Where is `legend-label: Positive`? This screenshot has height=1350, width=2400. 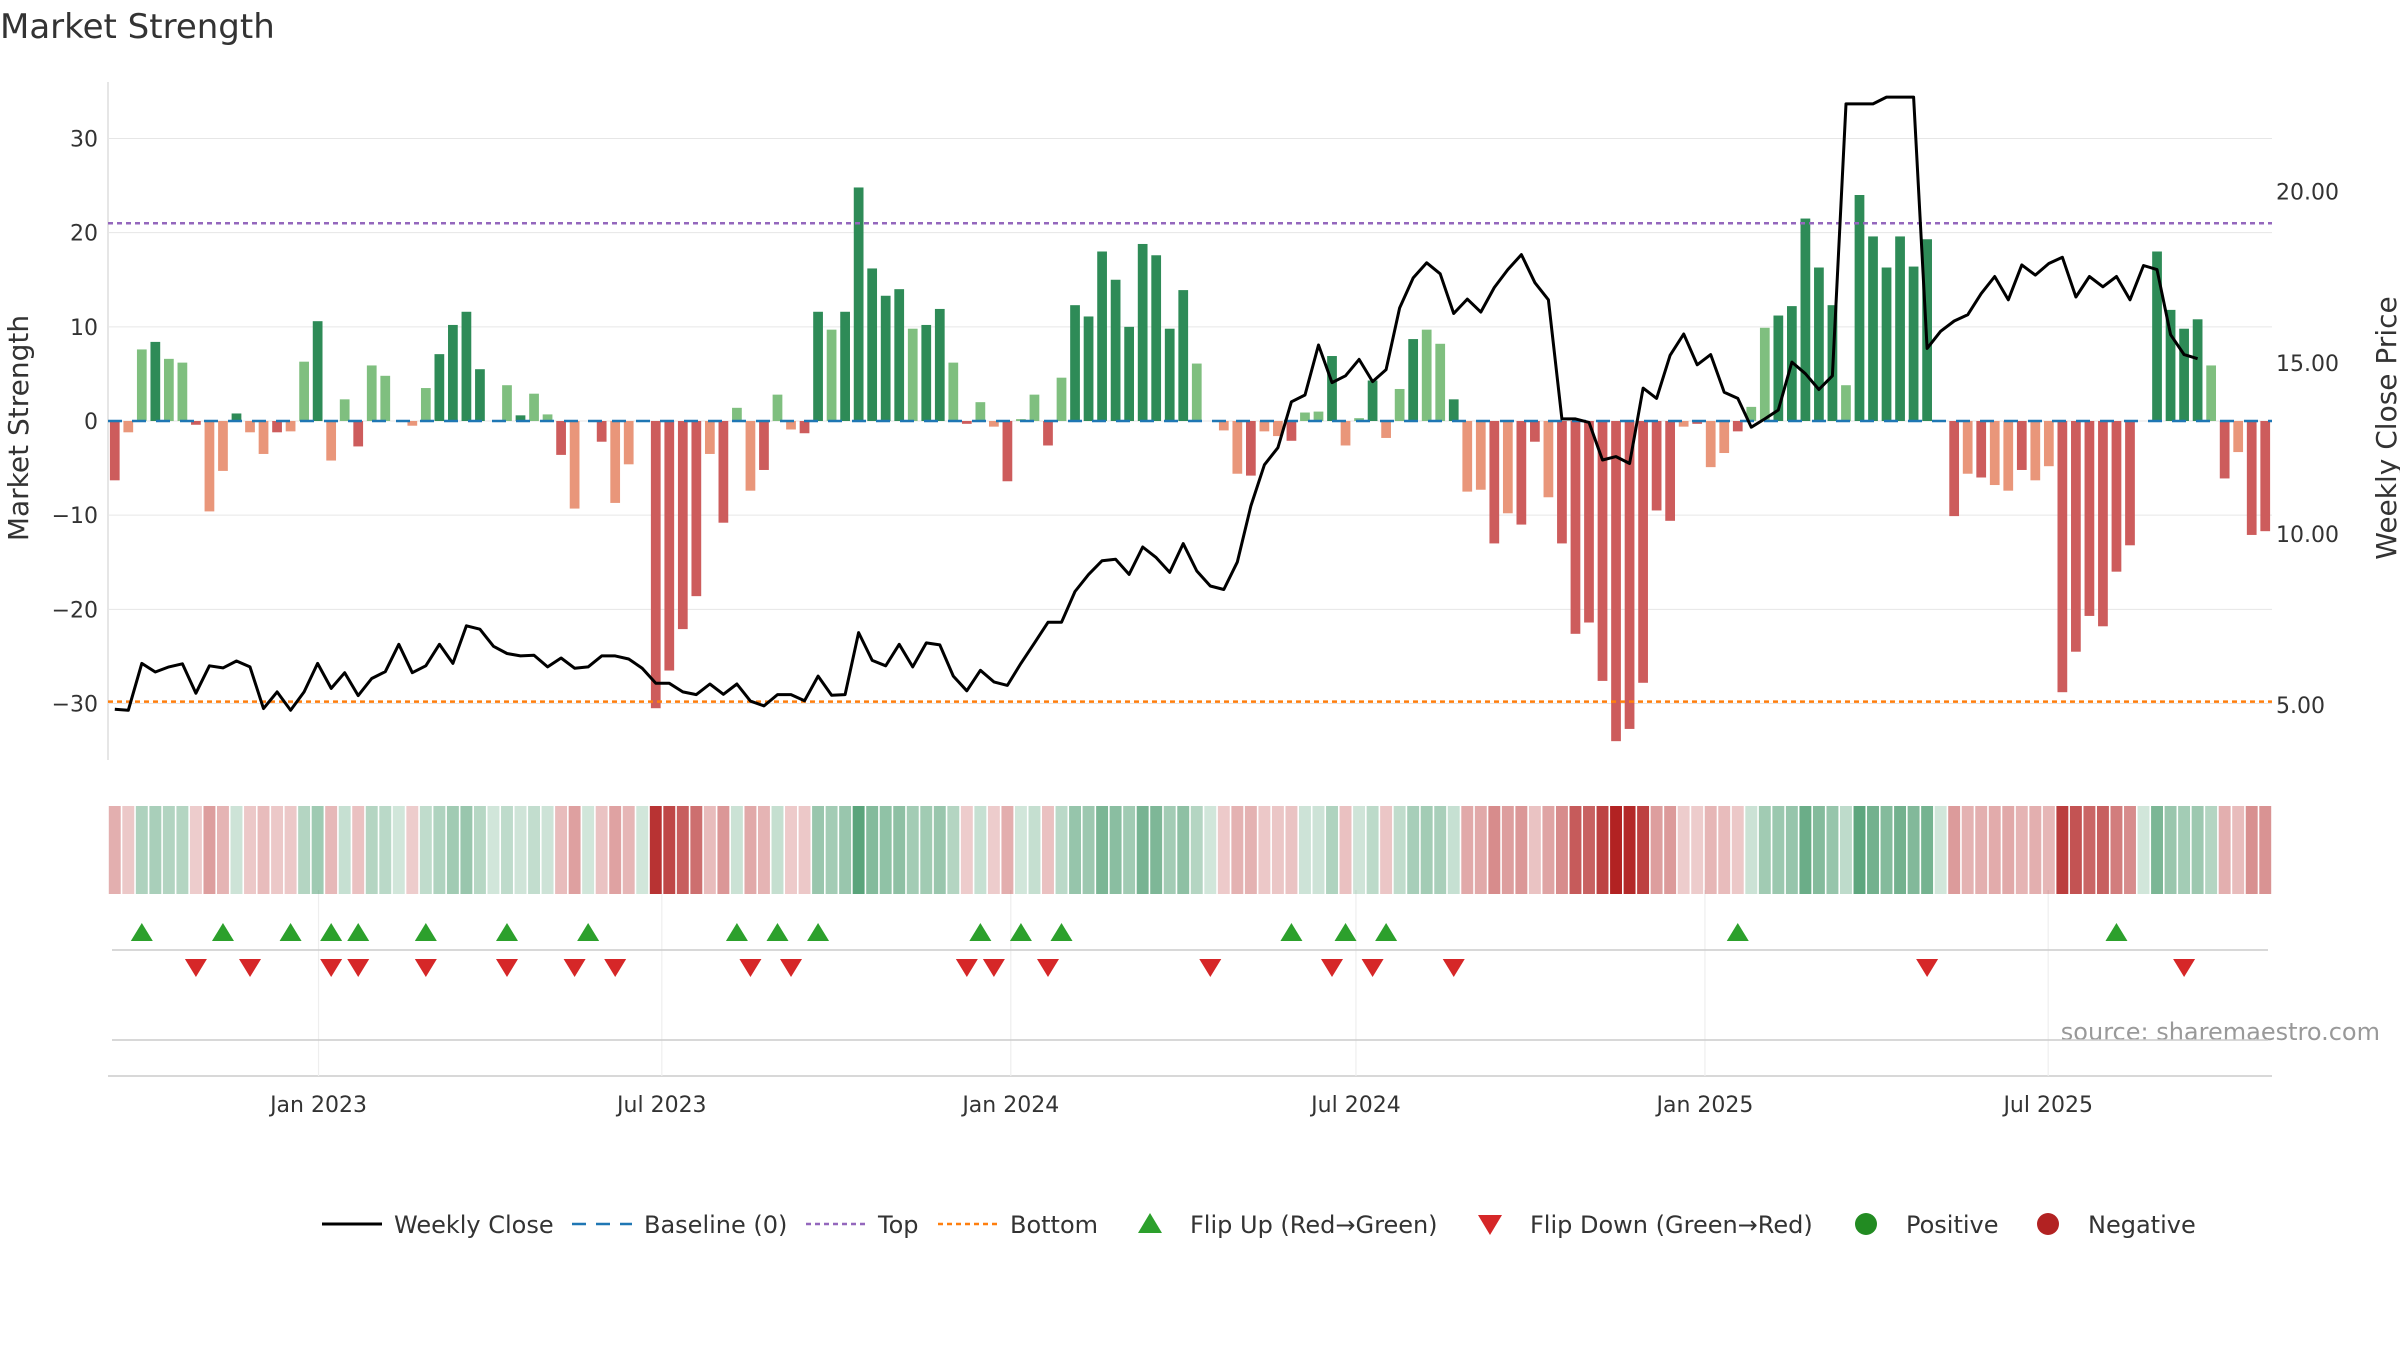
legend-label: Positive is located at coordinates (1952, 1225).